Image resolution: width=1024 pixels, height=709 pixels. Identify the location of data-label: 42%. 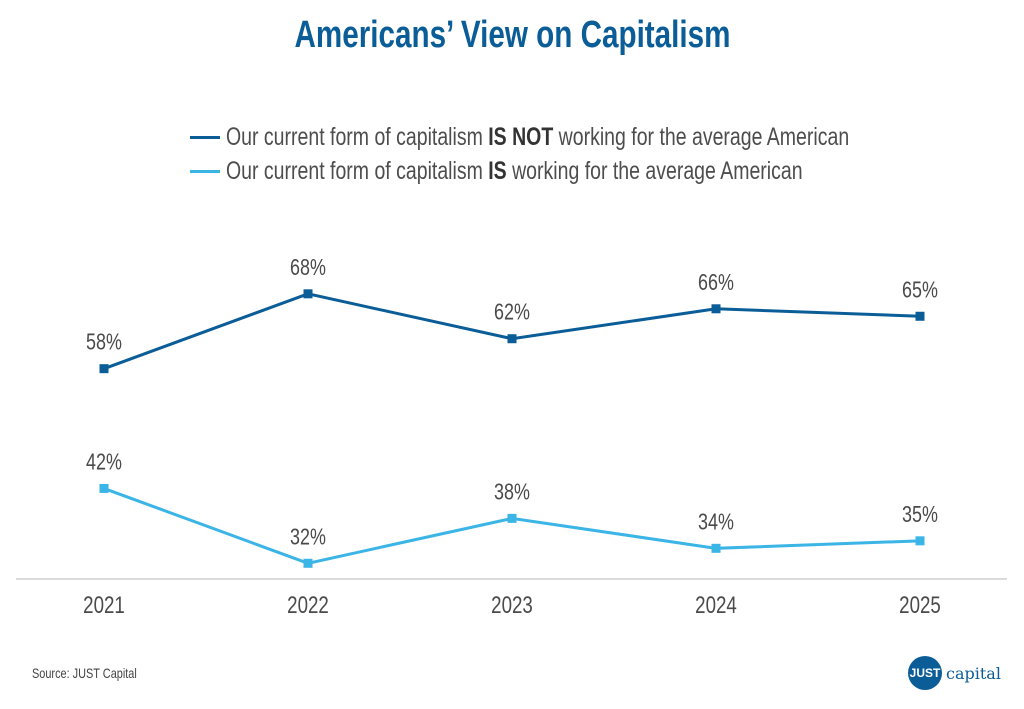
(104, 462).